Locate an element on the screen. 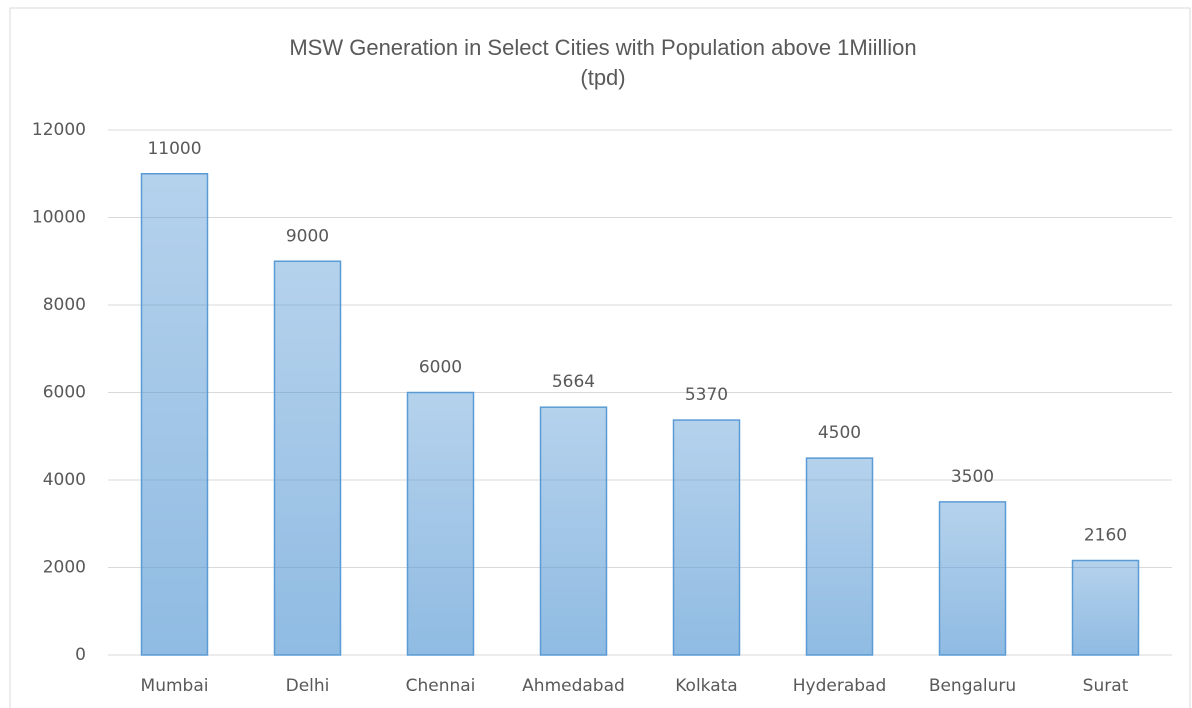 The height and width of the screenshot is (708, 1192). value-label: 5664 is located at coordinates (573, 382).